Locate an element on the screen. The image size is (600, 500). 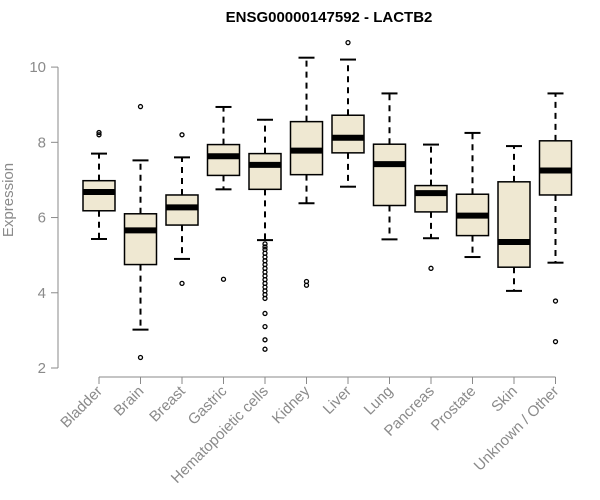
x-tick-label: Skin is located at coordinates (504, 399).